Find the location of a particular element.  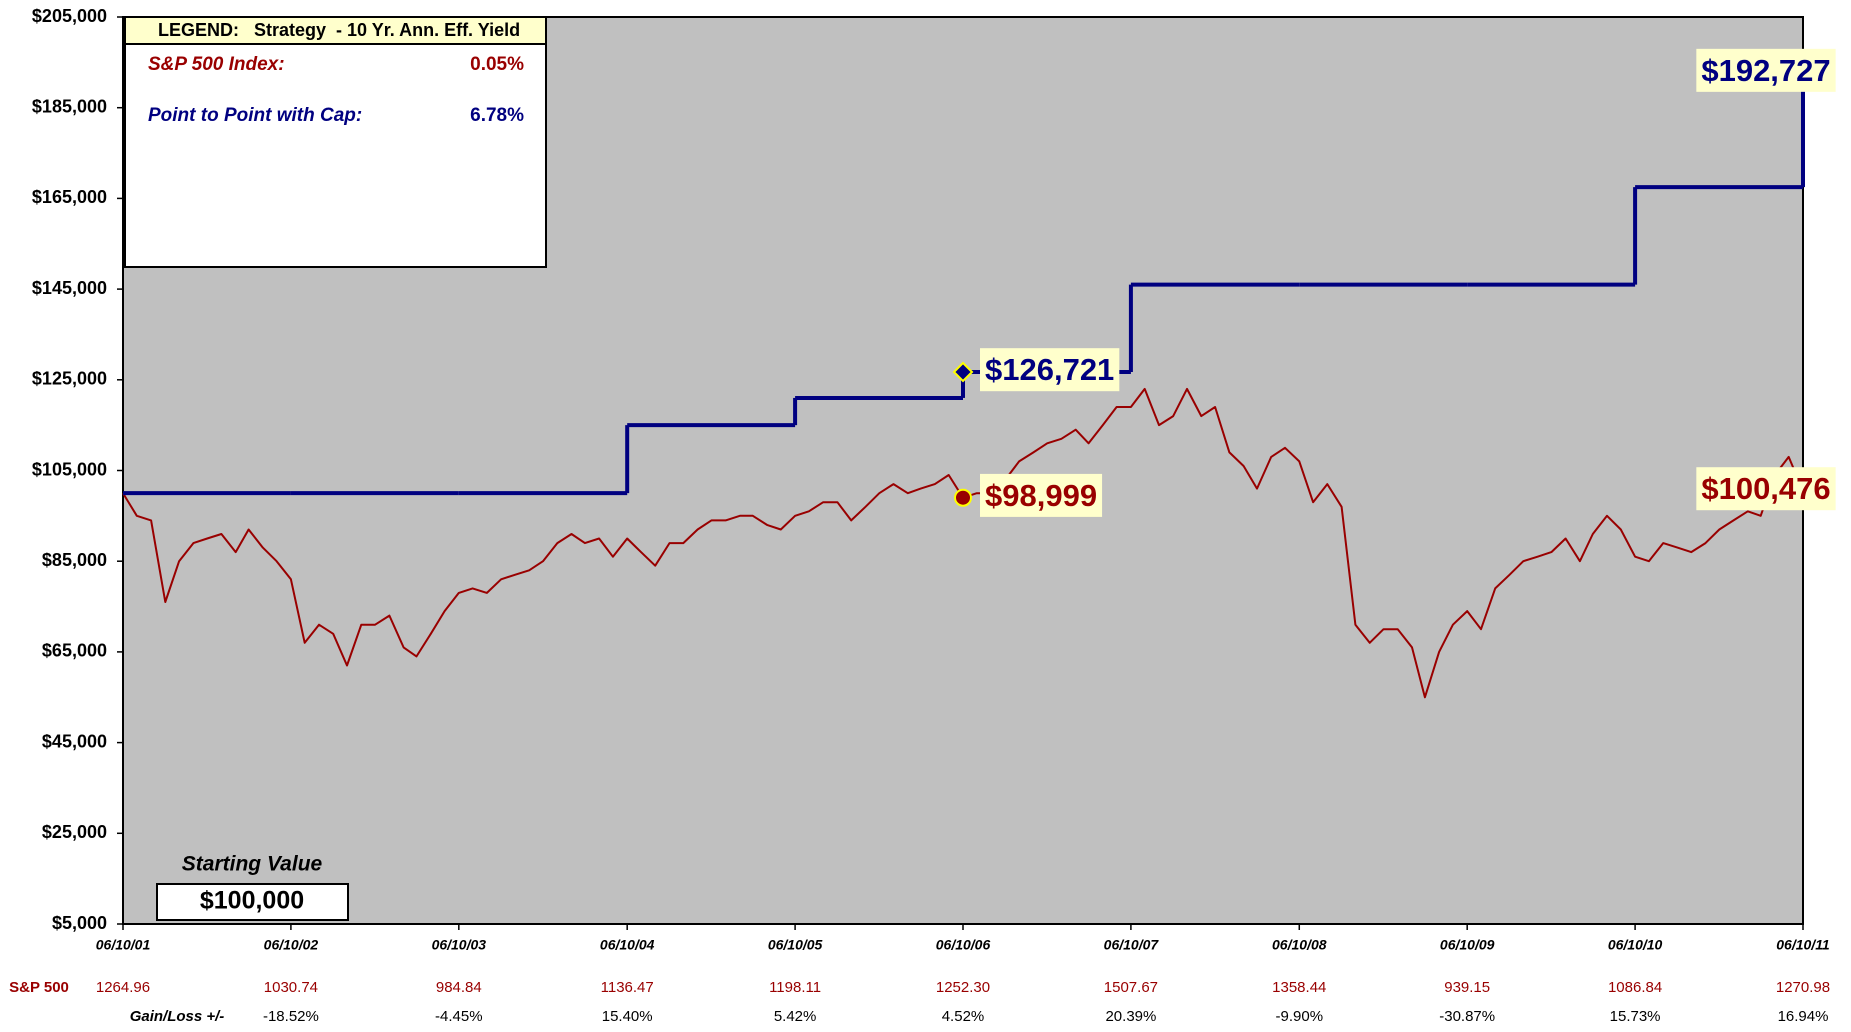

table-cell: 15.73% is located at coordinates (1635, 1016).